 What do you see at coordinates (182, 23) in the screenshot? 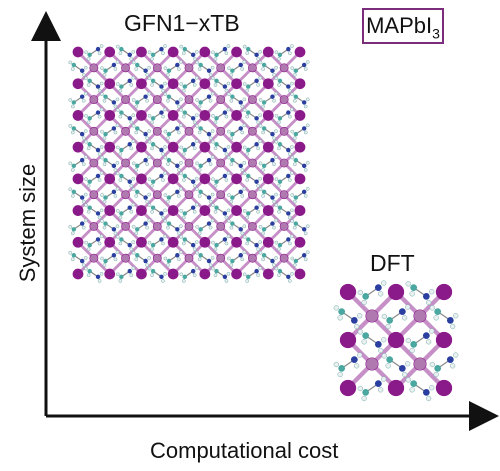
I see `gfn1-xtb-label: GFN1−xTB` at bounding box center [182, 23].